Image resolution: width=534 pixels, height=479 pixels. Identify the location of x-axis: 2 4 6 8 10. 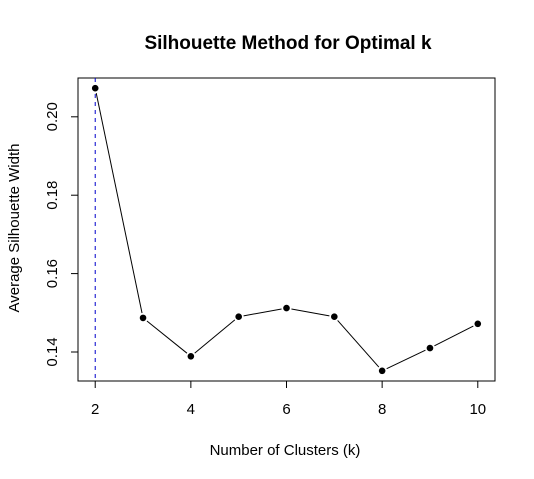
(288, 399).